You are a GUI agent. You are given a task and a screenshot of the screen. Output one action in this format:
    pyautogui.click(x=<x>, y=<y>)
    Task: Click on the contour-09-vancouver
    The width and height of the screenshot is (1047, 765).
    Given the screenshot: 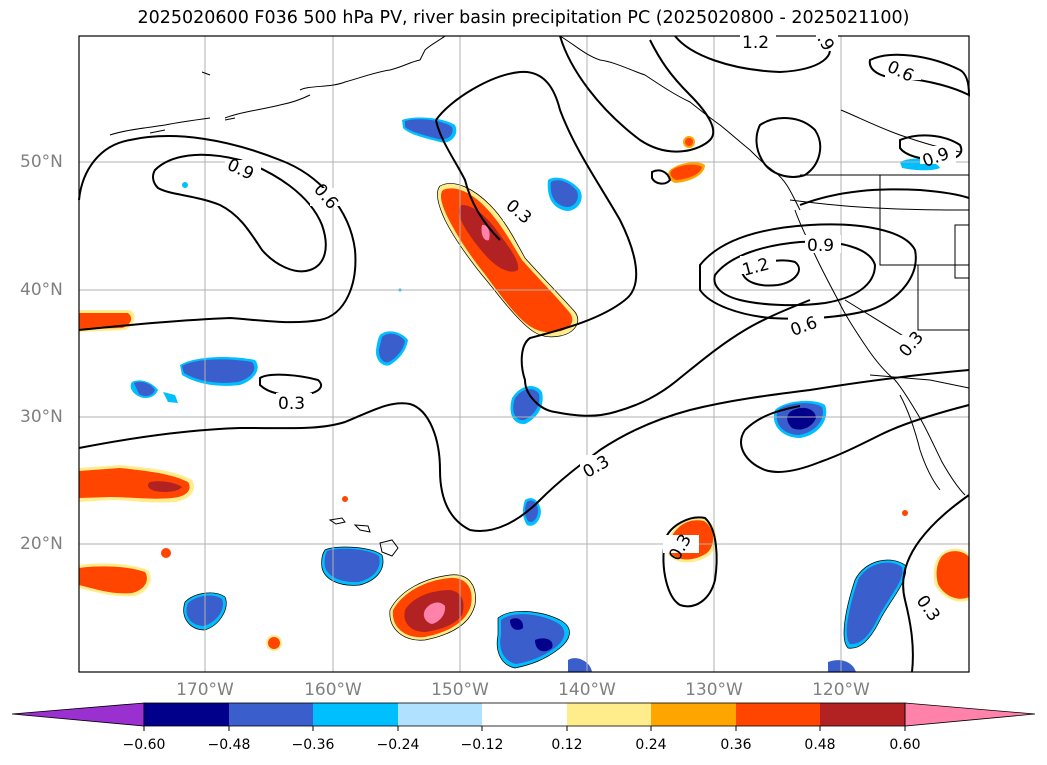 What is the action you would take?
    pyautogui.click(x=788, y=147)
    